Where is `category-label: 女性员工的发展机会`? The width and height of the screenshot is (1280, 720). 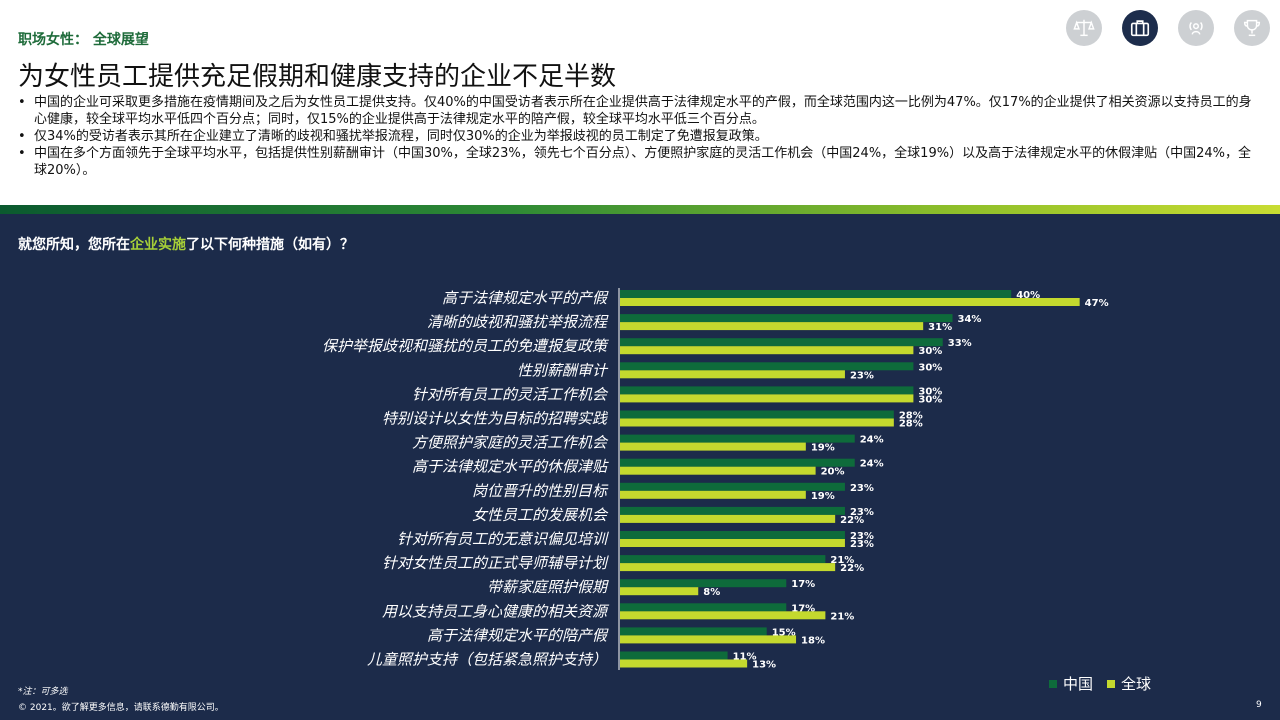 category-label: 女性员工的发展机会 is located at coordinates (540, 515).